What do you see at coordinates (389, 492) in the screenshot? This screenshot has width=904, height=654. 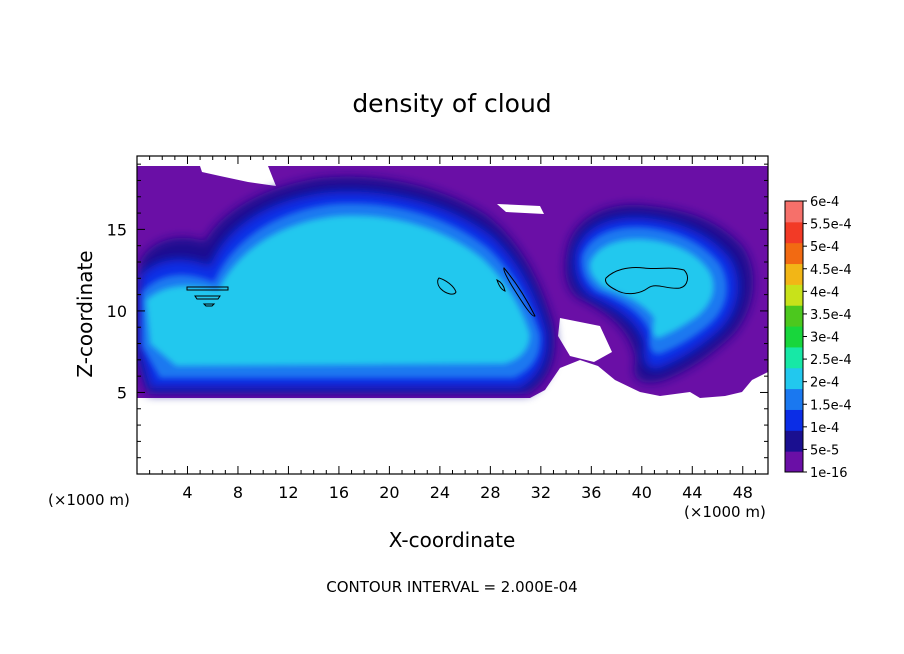 I see `x-tick-label-4: 20` at bounding box center [389, 492].